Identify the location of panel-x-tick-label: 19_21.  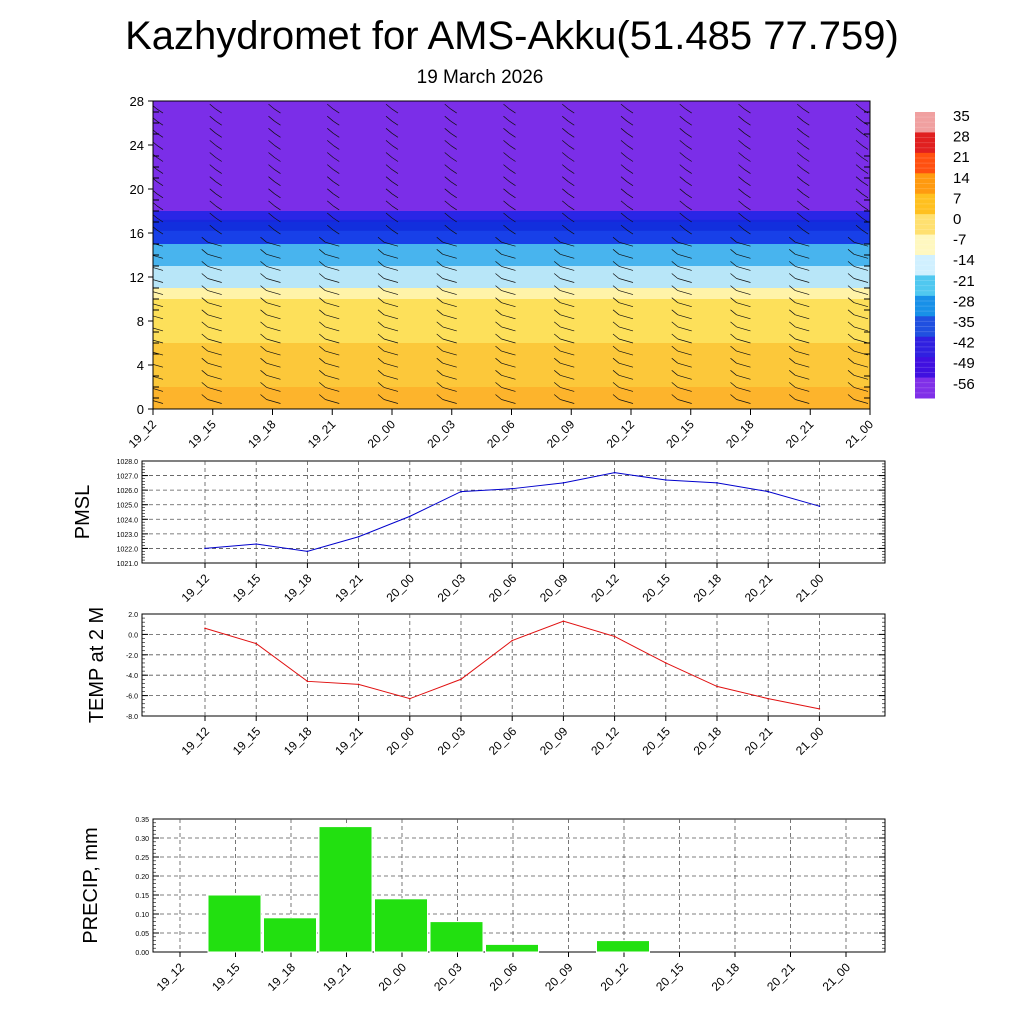
(337, 977).